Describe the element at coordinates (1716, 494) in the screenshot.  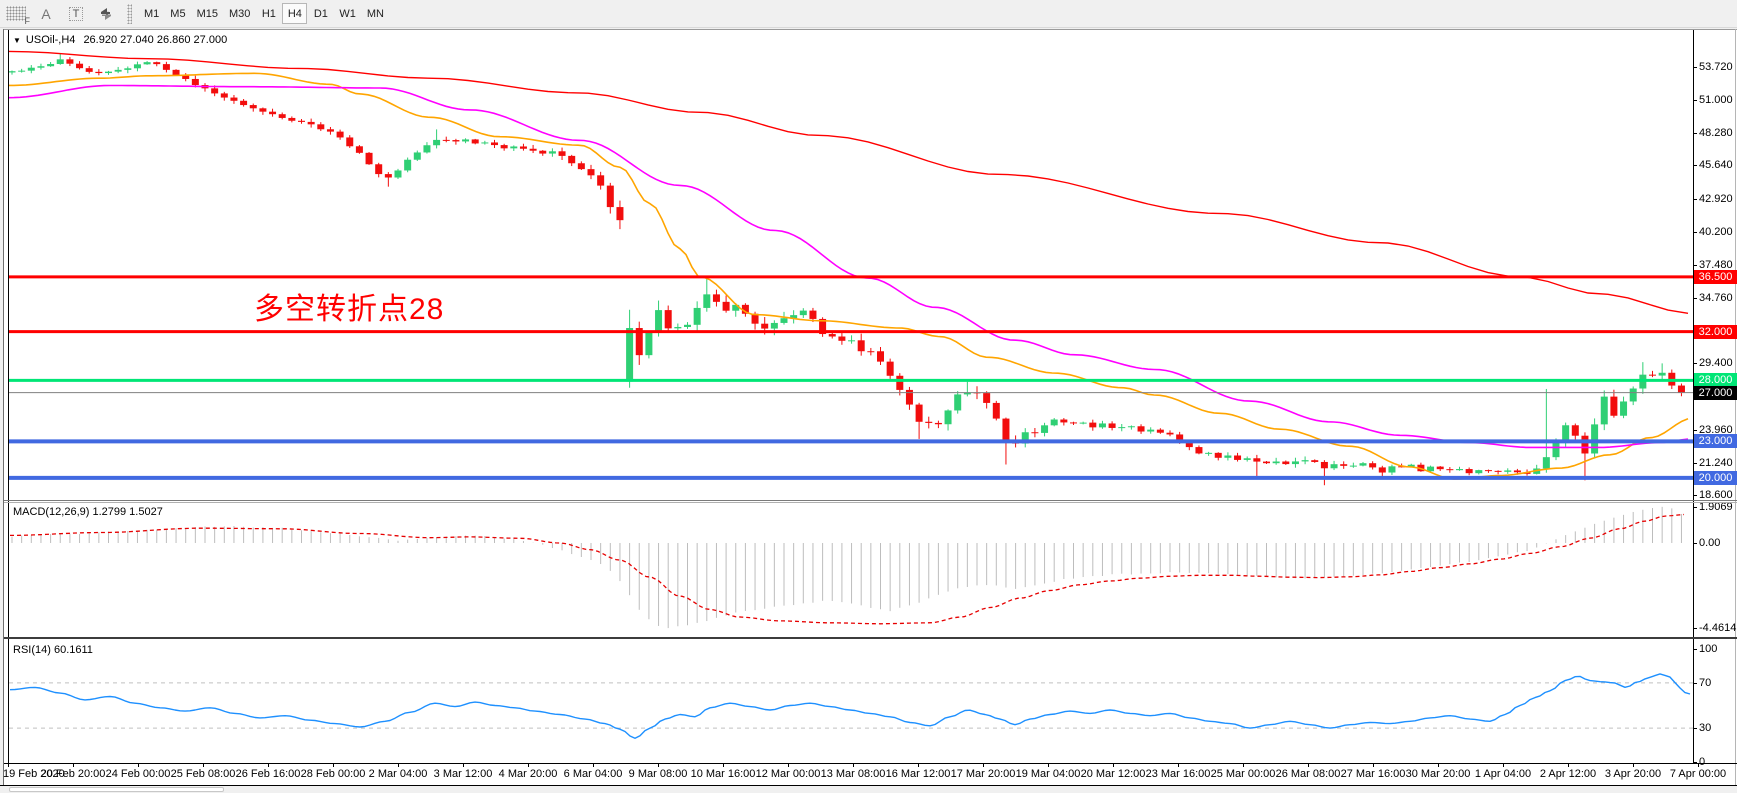
I see `price-tick-label: 18.600` at that location.